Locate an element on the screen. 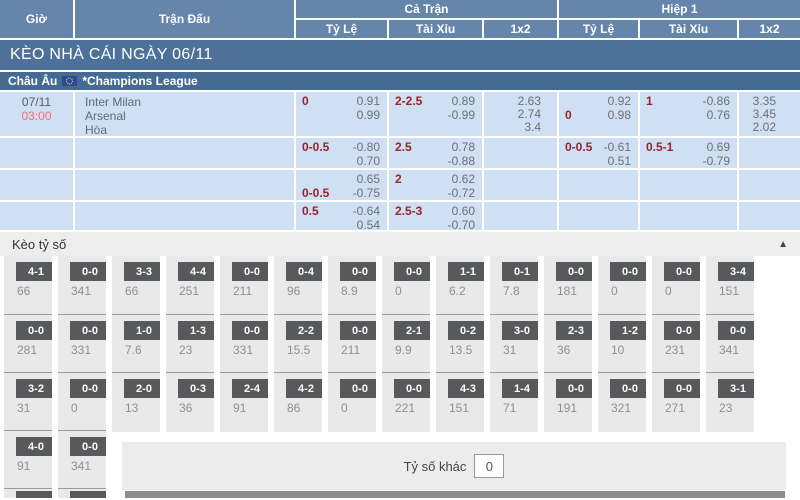 The image size is (800, 500). score-chip: 2-2 is located at coordinates (304, 330).